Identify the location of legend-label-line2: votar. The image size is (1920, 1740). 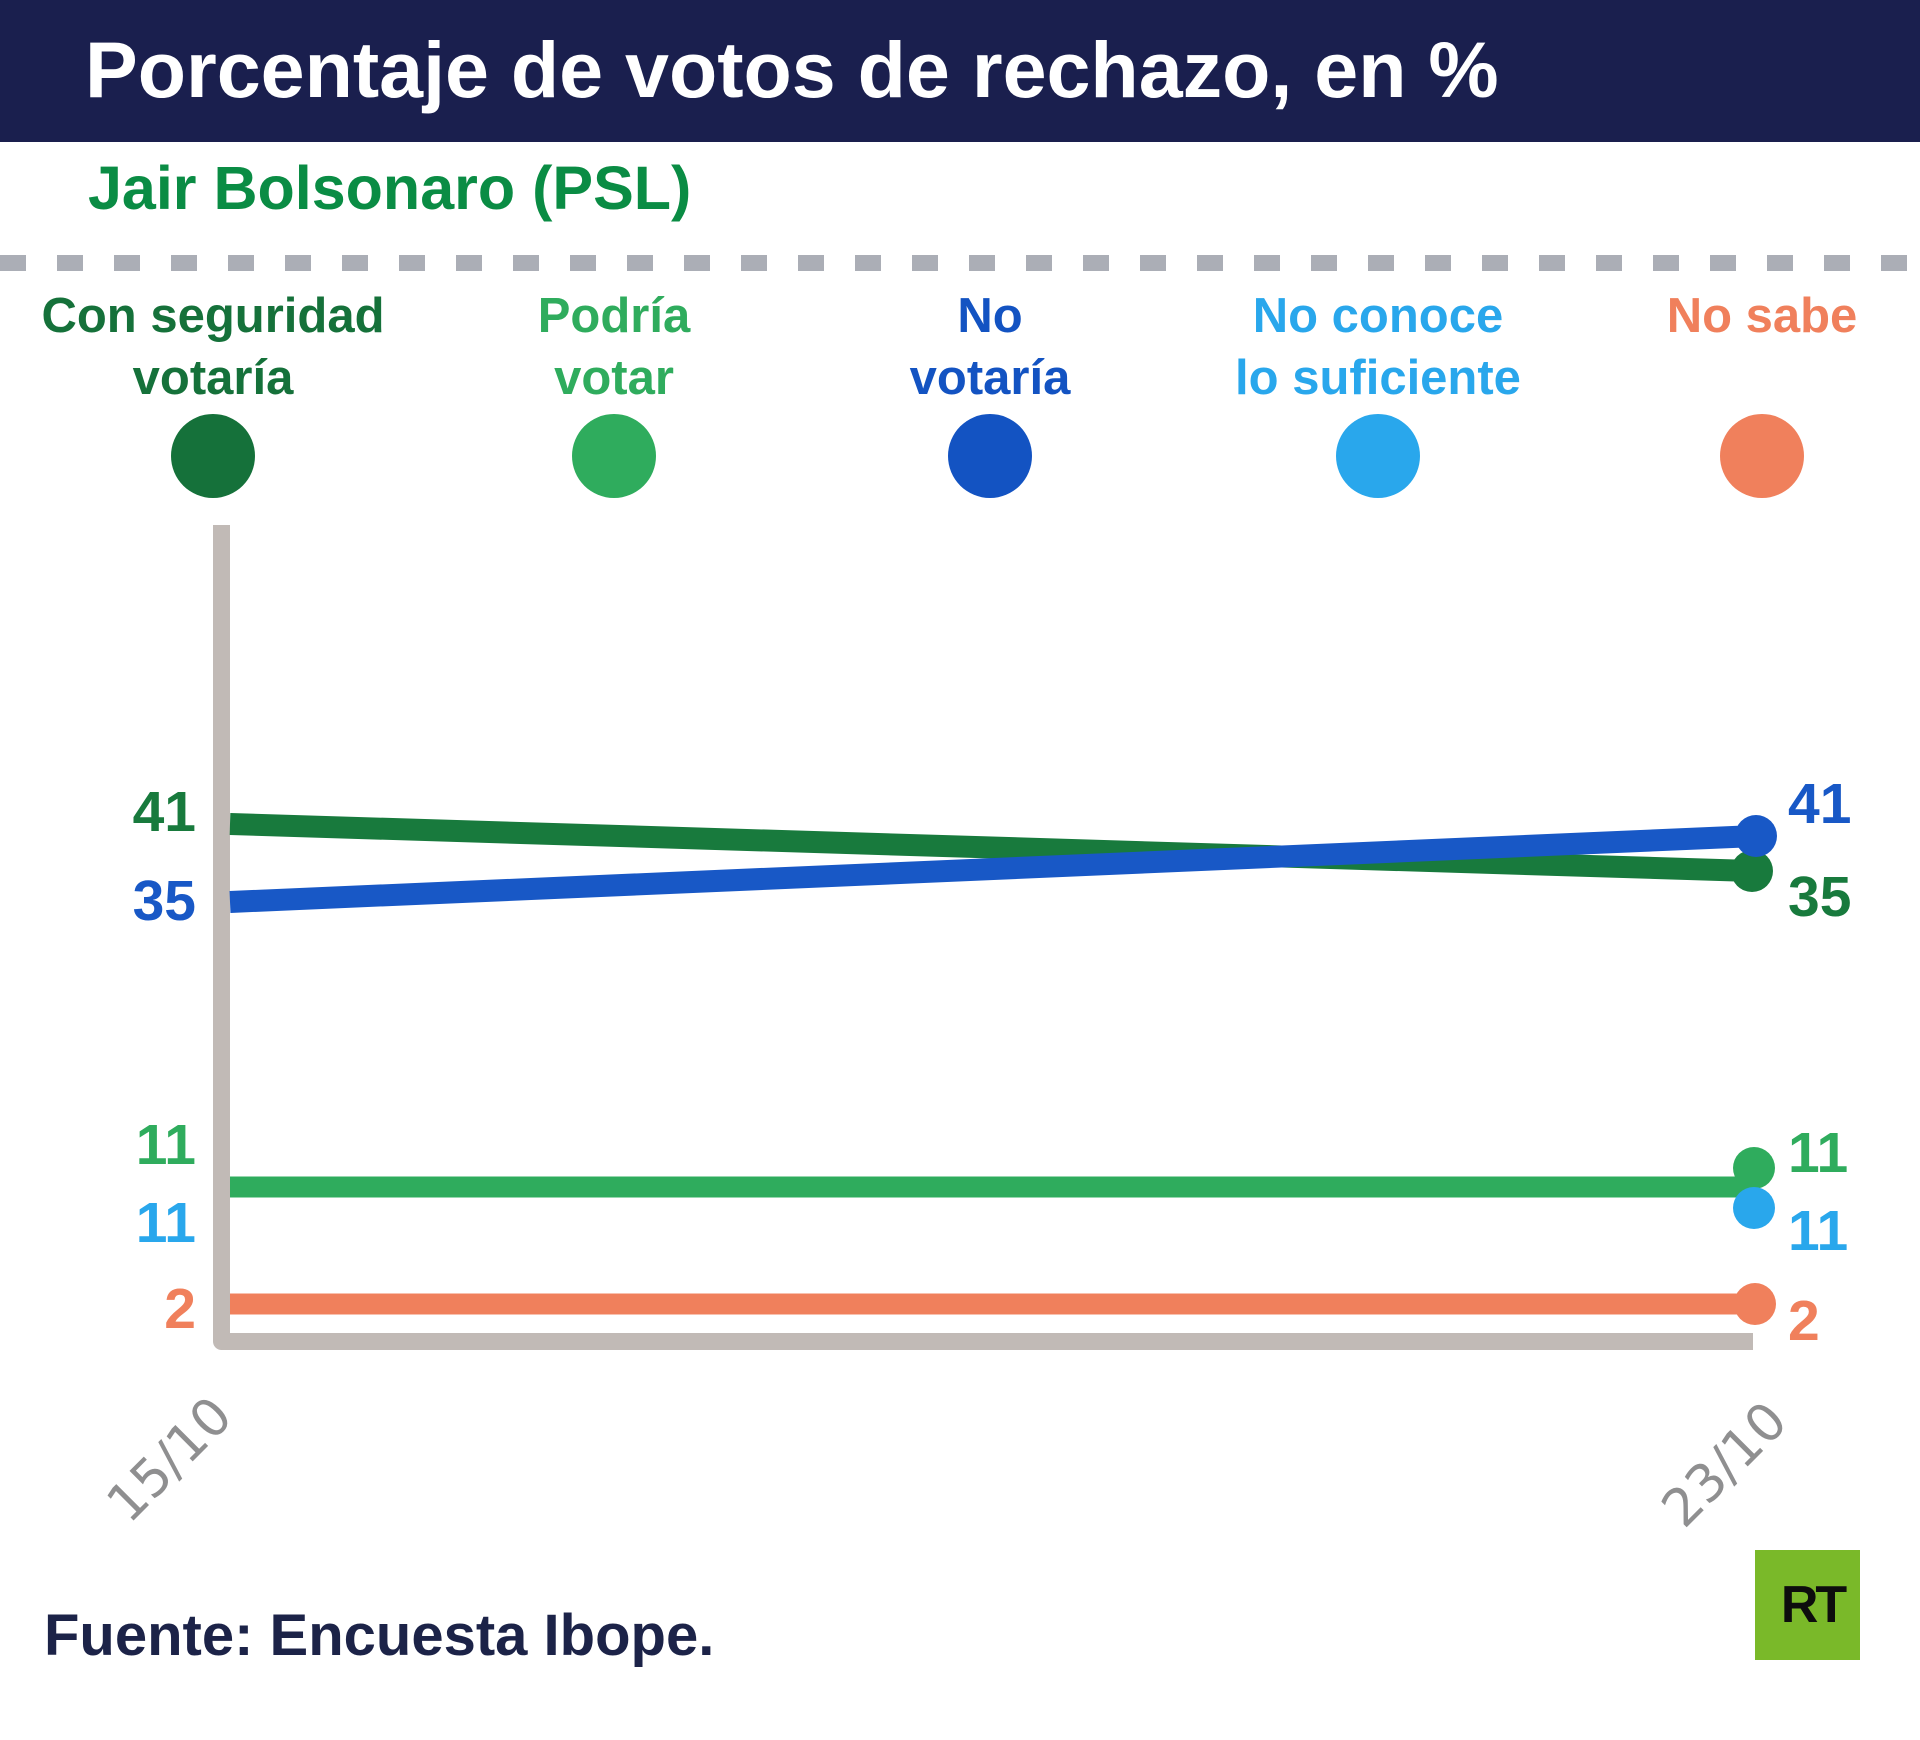
(614, 378).